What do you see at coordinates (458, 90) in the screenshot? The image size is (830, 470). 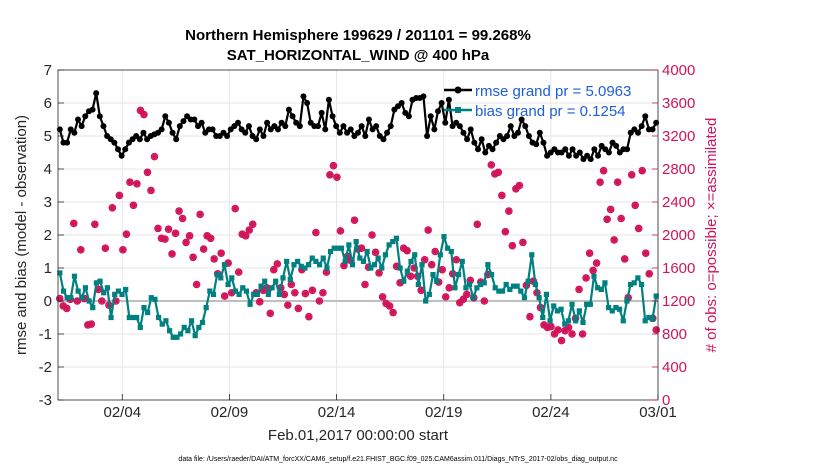 I see `legend-rmse-marker` at bounding box center [458, 90].